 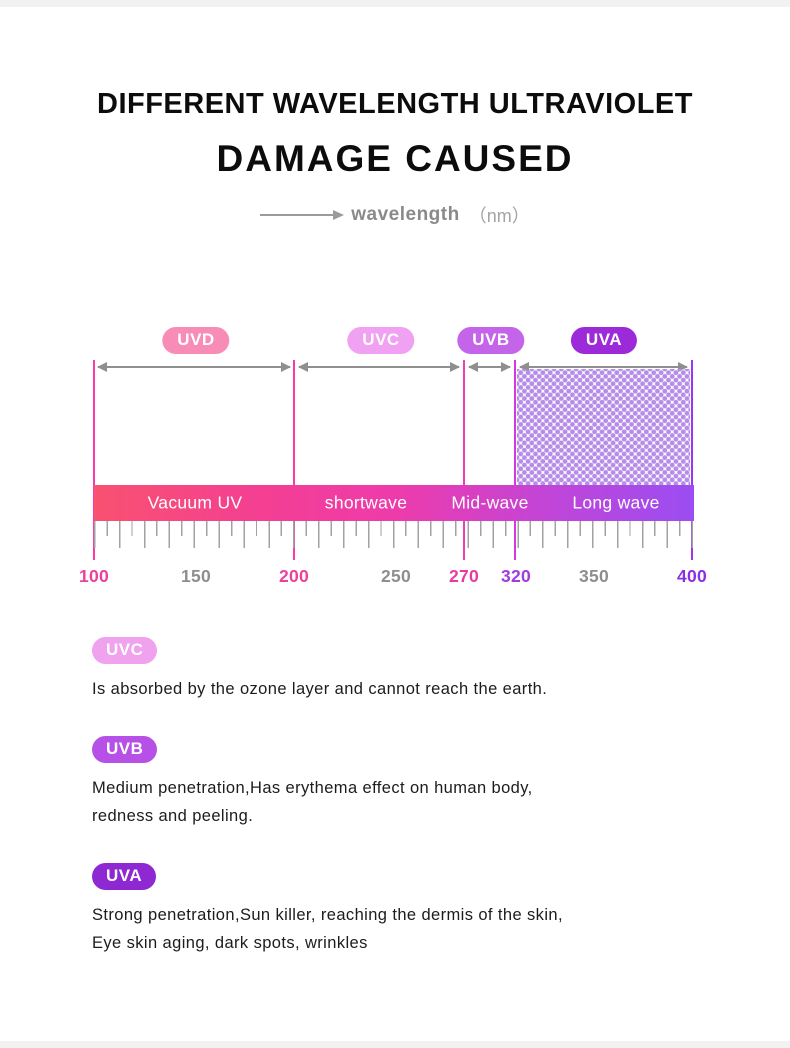 What do you see at coordinates (124, 876) in the screenshot?
I see `uva-badge: UVA` at bounding box center [124, 876].